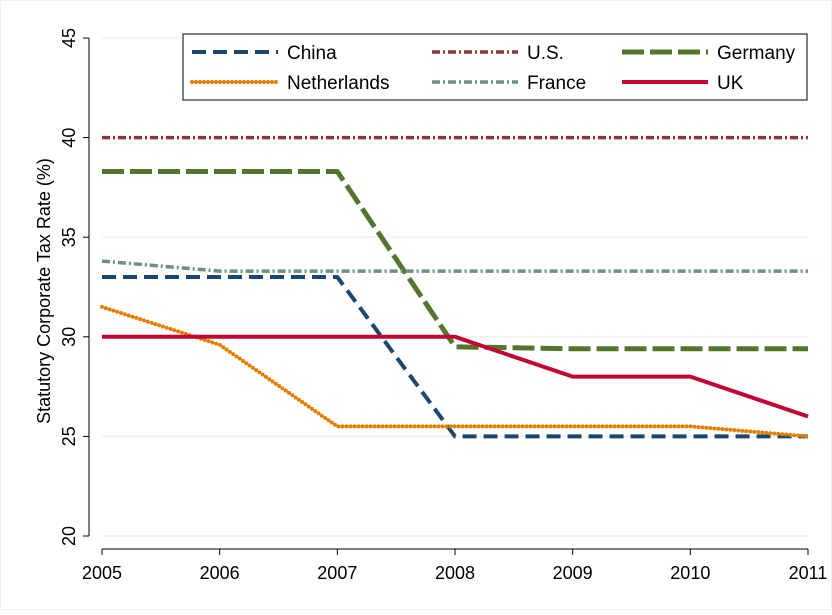 The height and width of the screenshot is (615, 832). What do you see at coordinates (69, 436) in the screenshot?
I see `y-tick-label: 25` at bounding box center [69, 436].